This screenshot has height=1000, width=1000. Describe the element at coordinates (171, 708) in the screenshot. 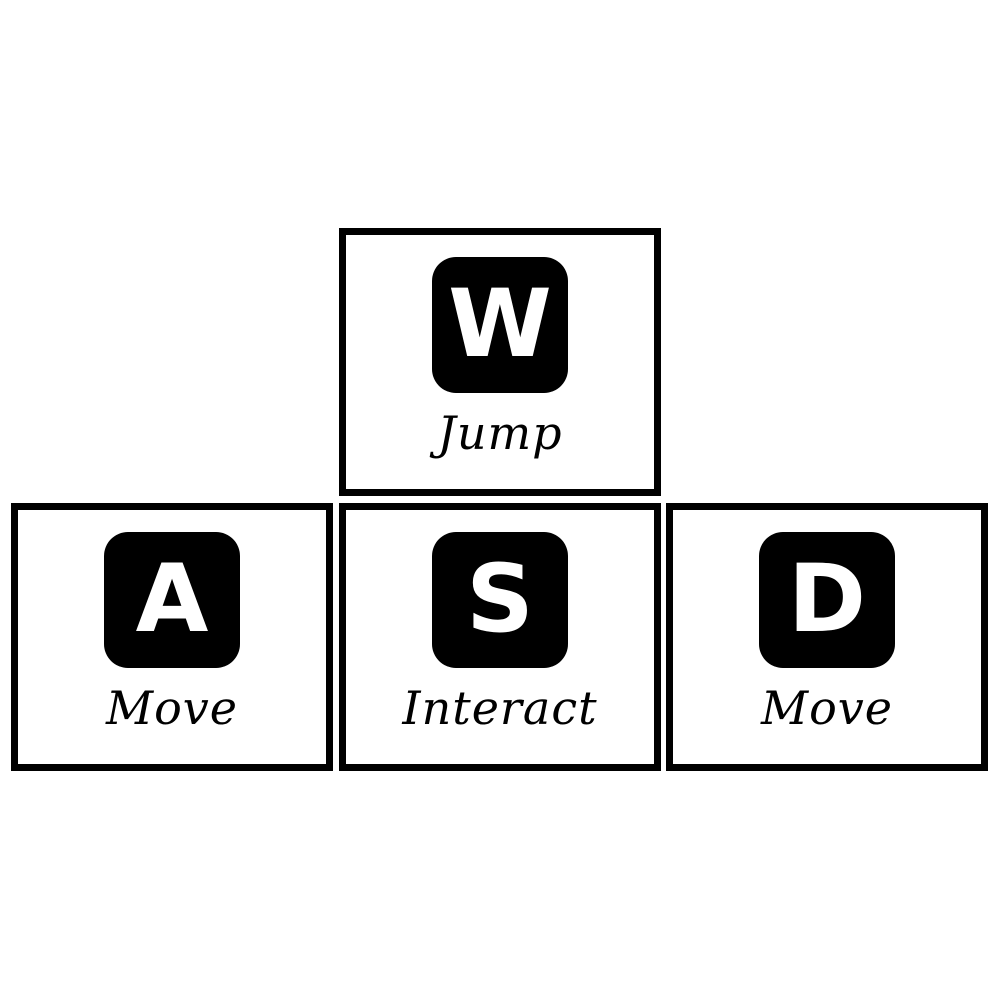

I see `action-label-move-left: Move` at that location.